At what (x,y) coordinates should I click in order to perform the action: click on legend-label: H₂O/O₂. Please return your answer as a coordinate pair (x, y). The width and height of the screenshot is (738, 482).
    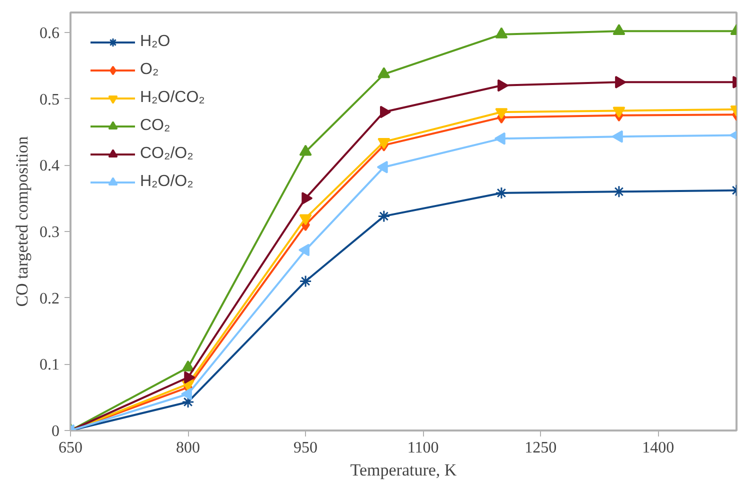
    Looking at the image, I should click on (167, 182).